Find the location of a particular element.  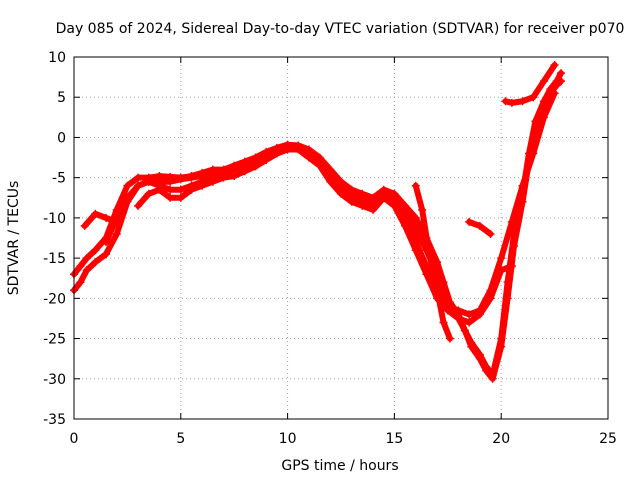

y-tick-label: 5 is located at coordinates (61, 98).